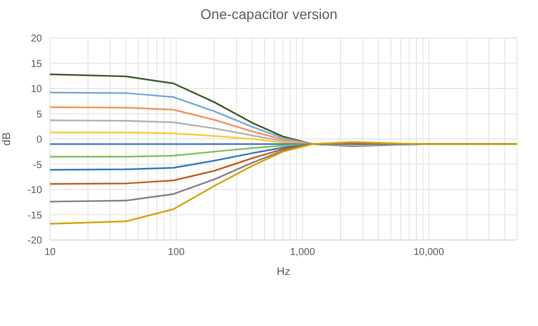 The height and width of the screenshot is (326, 538). I want to click on x-axis-title: Hz, so click(283, 272).